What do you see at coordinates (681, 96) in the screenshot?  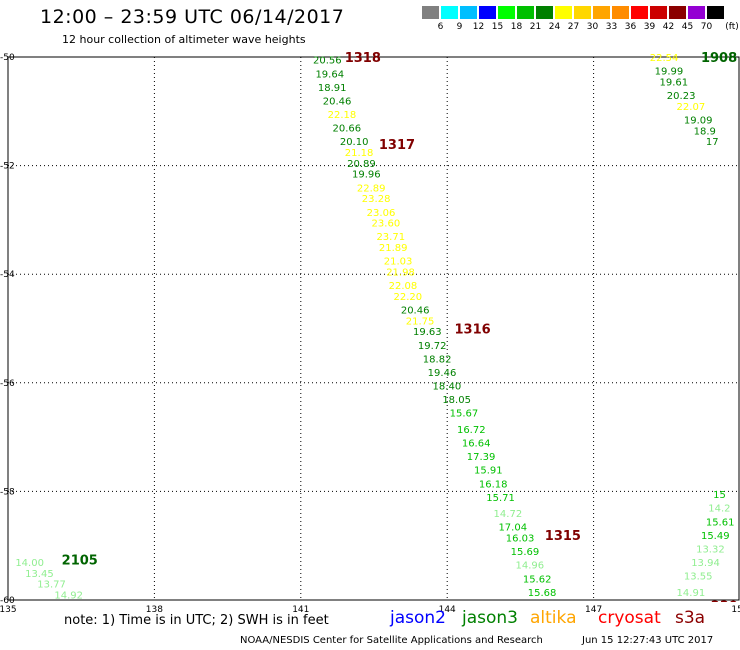 I see `wave-height-reading: 20.23` at bounding box center [681, 96].